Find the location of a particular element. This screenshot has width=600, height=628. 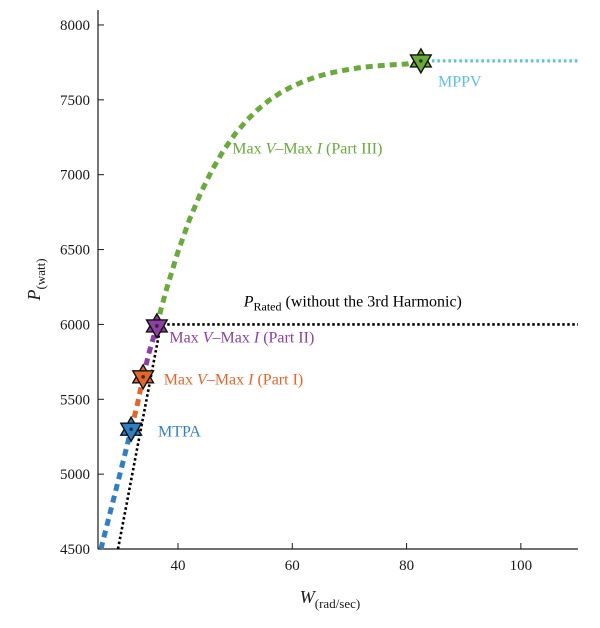

x-tick-label: 40 is located at coordinates (178, 566).